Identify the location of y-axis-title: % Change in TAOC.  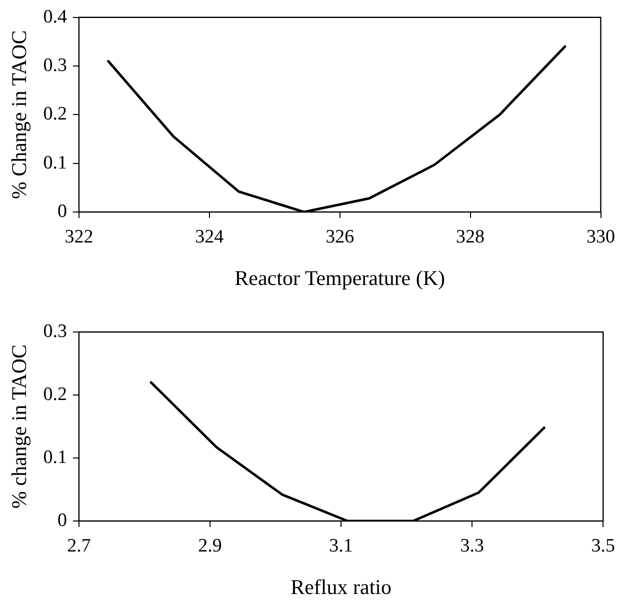
(19, 115).